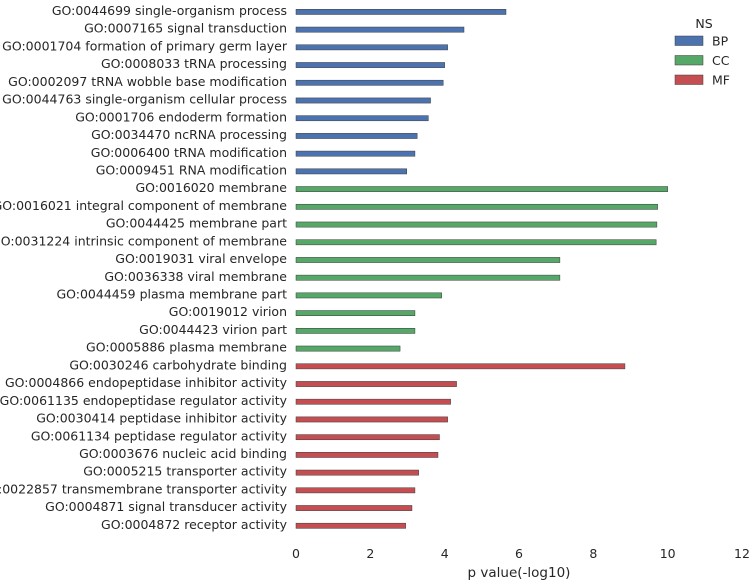  Describe the element at coordinates (161, 418) in the screenshot. I see `category-label-24: GO:0030414 peptidase inhibitor activity` at that location.